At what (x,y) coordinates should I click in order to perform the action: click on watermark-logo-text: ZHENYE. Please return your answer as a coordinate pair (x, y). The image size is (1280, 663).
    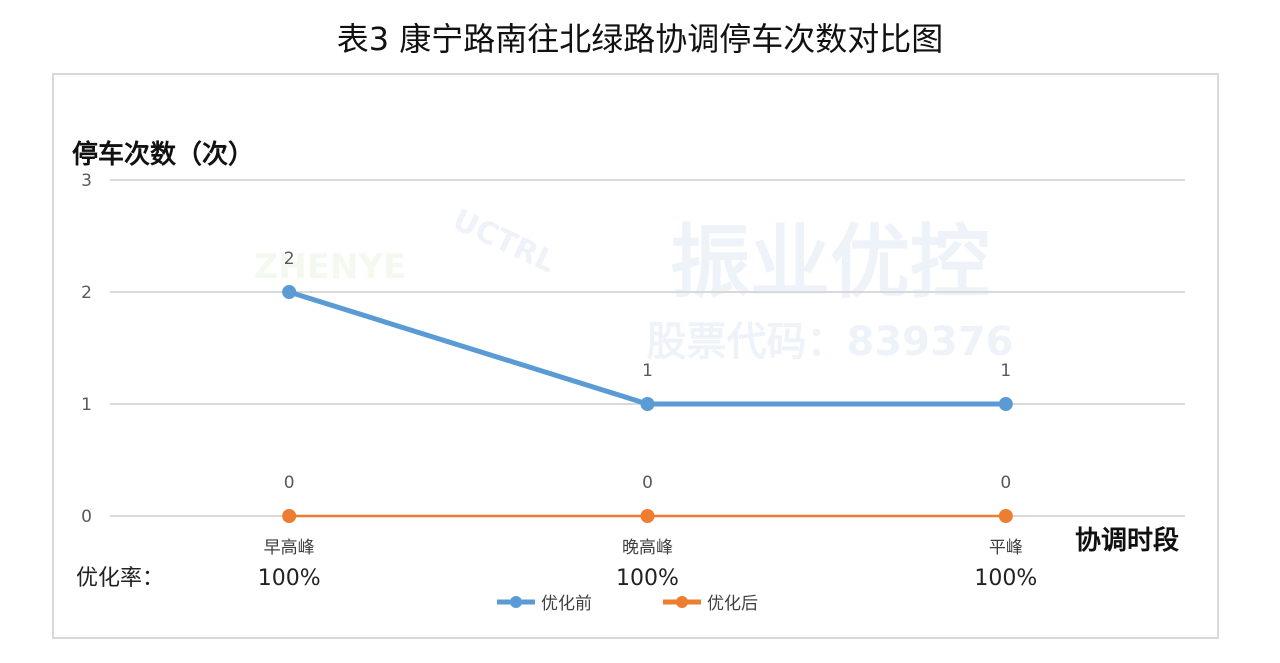
    Looking at the image, I should click on (330, 267).